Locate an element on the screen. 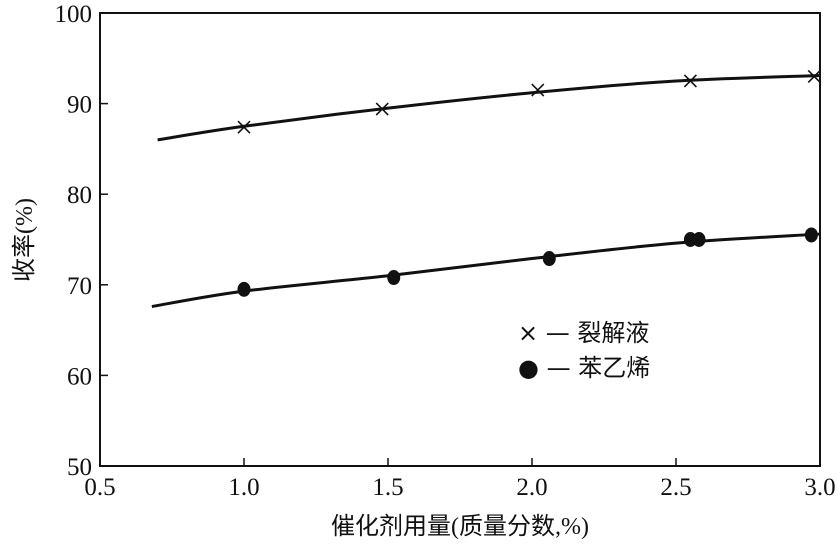 Image resolution: width=840 pixels, height=547 pixels. x-tick-label: 2.0 is located at coordinates (531, 487).